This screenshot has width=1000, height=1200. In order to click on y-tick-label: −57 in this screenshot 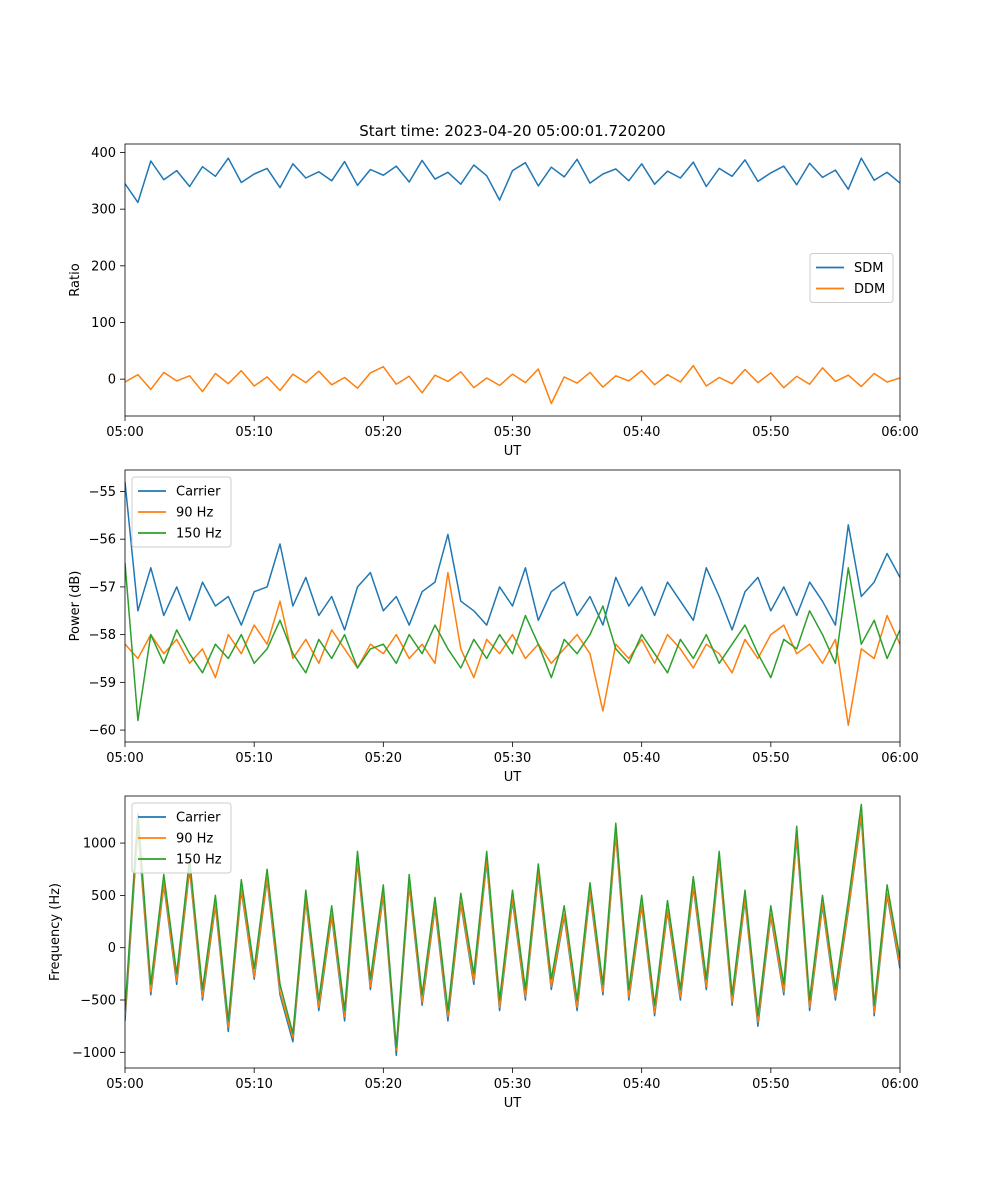, I will do `click(102, 587)`.